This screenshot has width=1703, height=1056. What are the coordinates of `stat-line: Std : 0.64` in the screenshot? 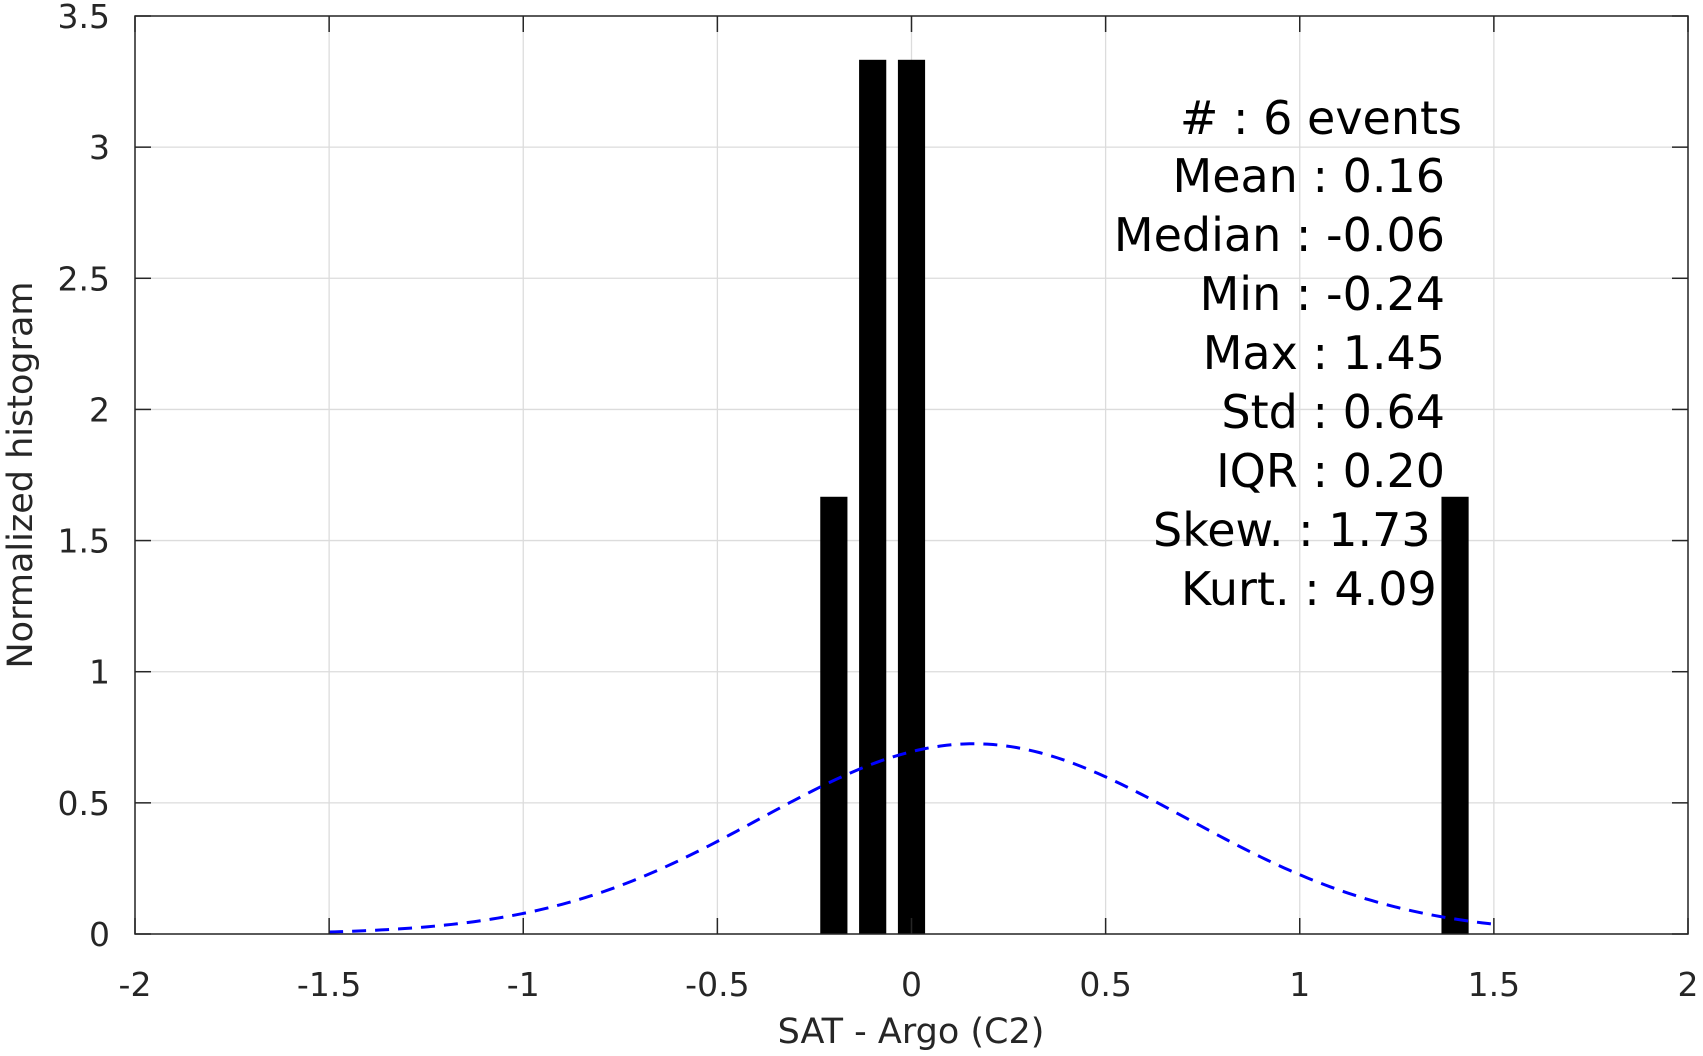 It's located at (1333, 412).